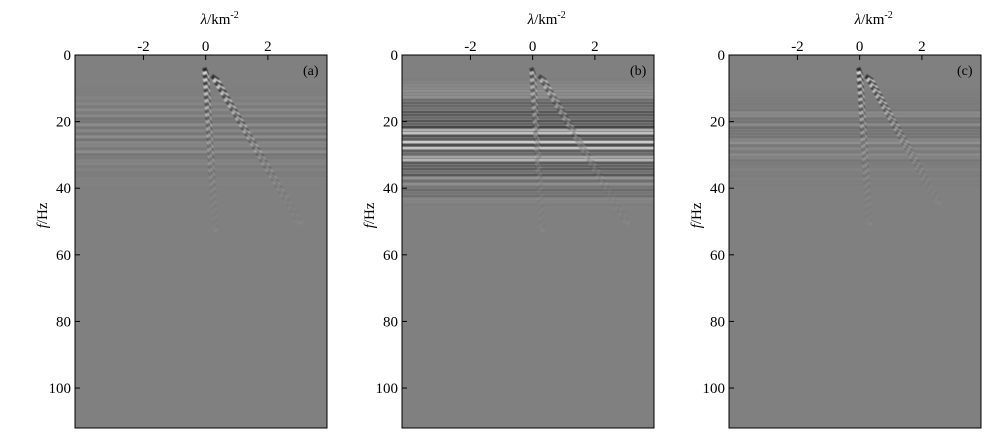  What do you see at coordinates (922, 47) in the screenshot?
I see `panel-c-xtick: 2` at bounding box center [922, 47].